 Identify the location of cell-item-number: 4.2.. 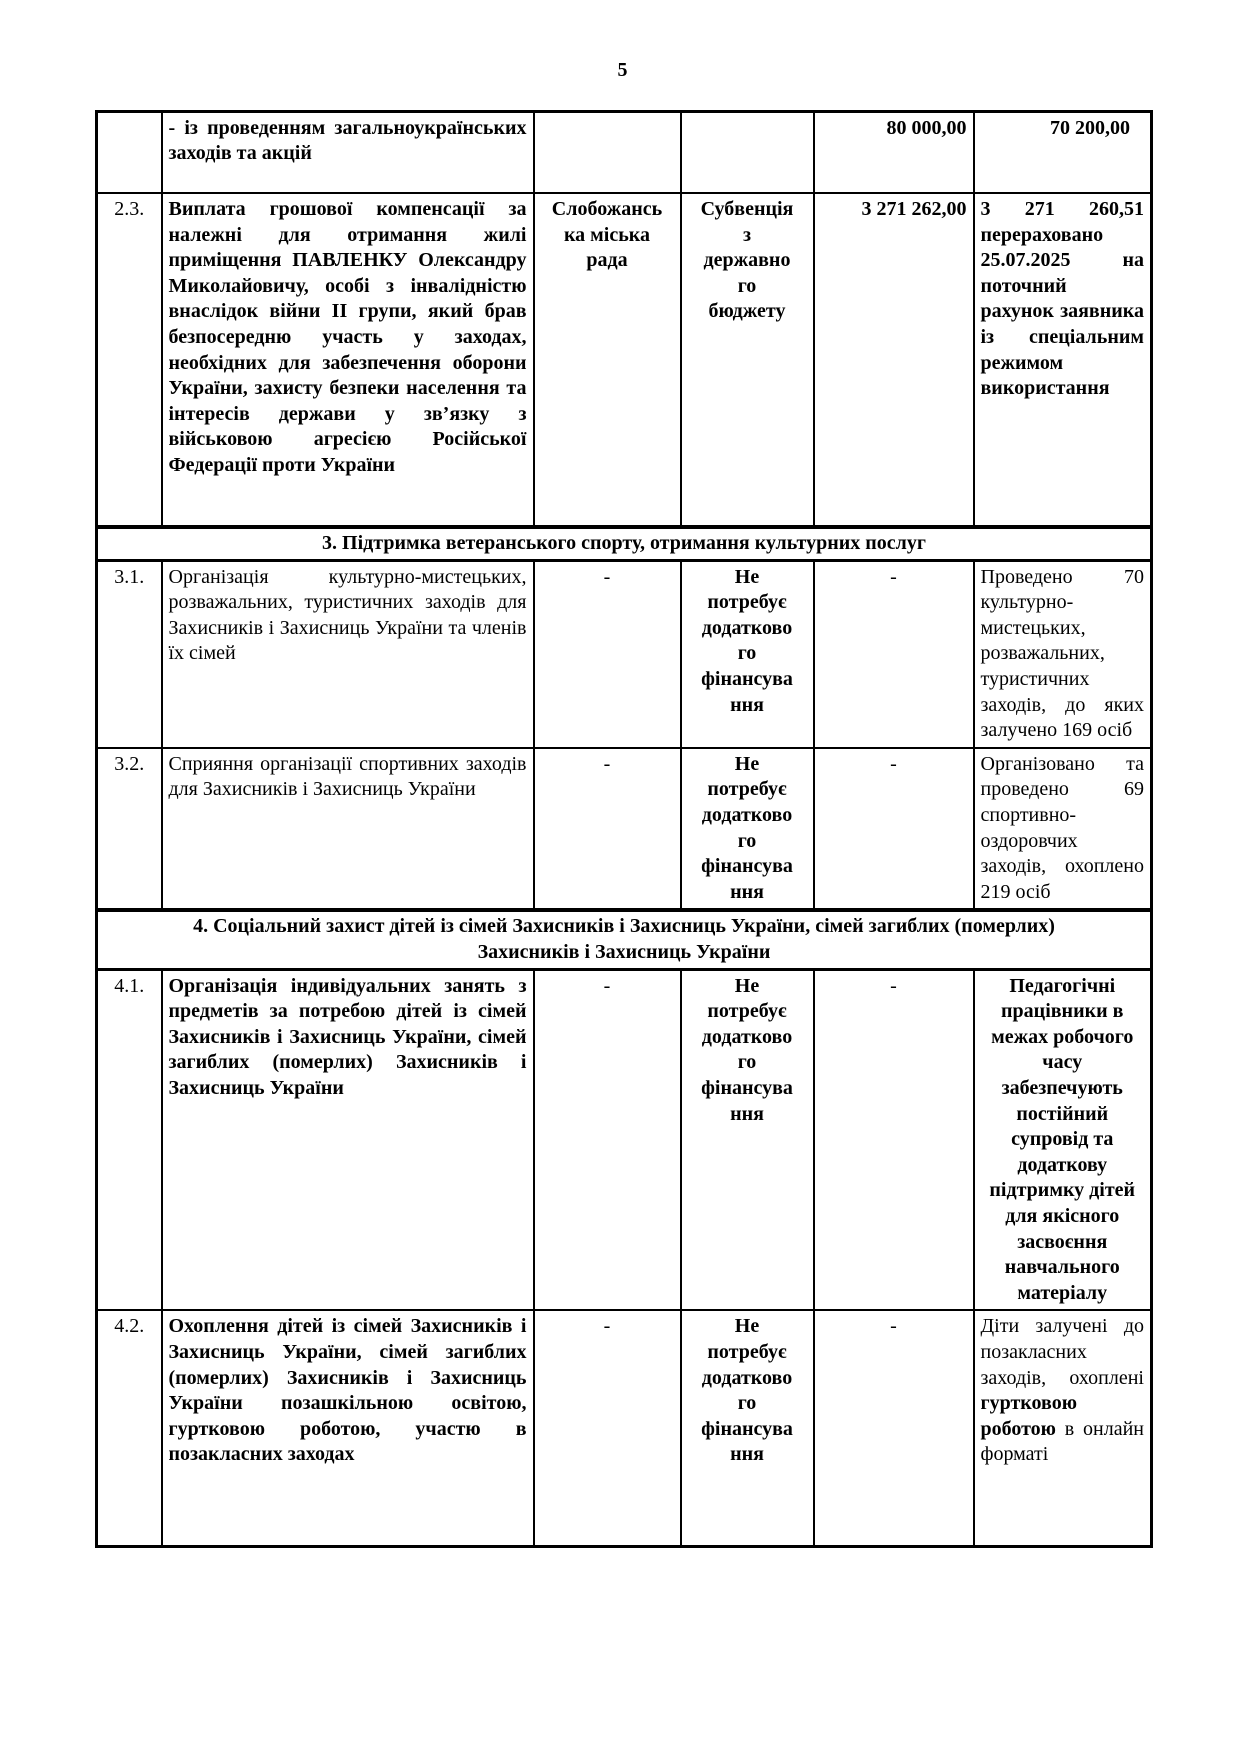
(129, 1428).